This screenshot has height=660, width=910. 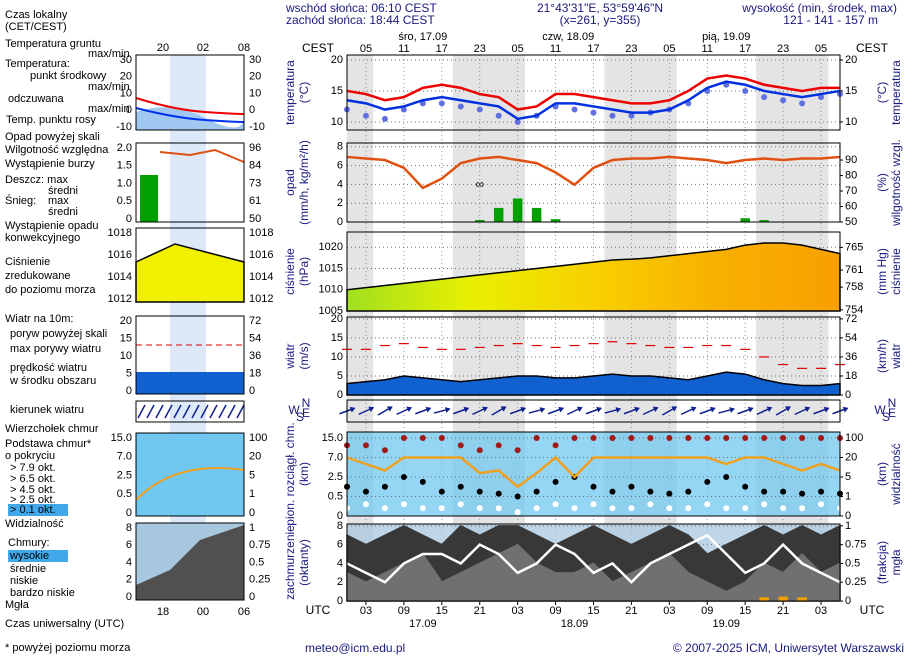 I want to click on axis-label: pion. rozciągł. chm., so click(x=290, y=473).